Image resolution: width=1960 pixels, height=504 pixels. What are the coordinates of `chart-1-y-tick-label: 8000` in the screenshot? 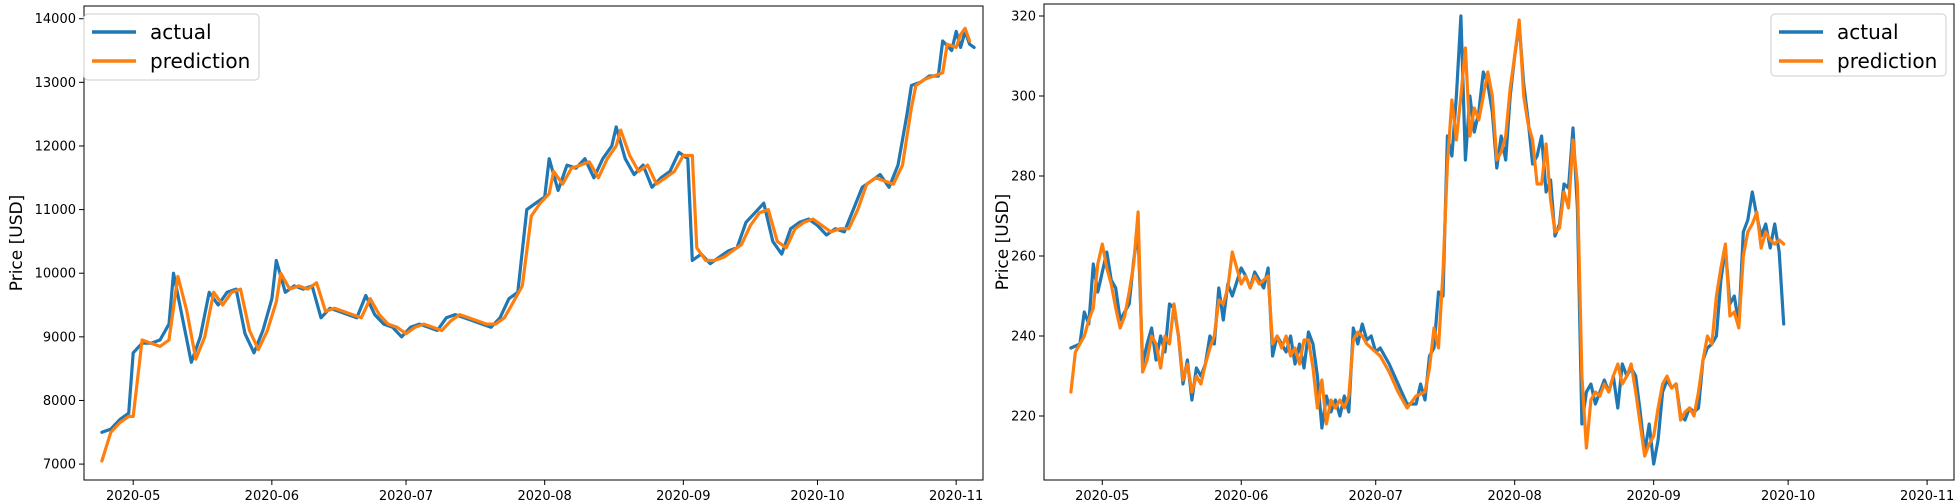 It's located at (59, 401).